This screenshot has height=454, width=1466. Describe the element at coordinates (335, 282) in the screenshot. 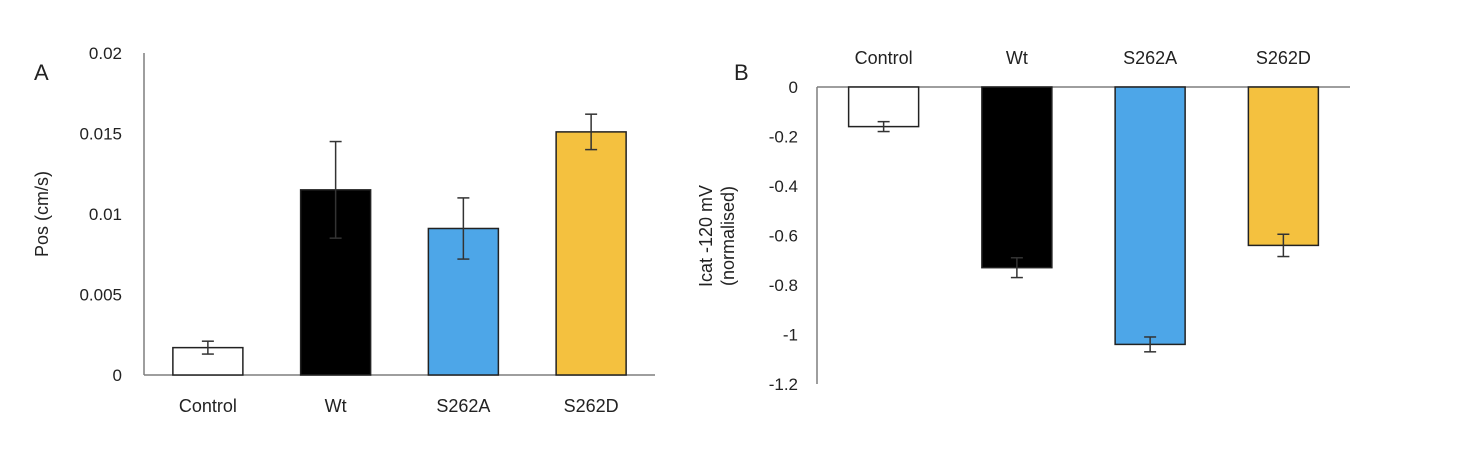

I see `chart1-bar-wt` at that location.